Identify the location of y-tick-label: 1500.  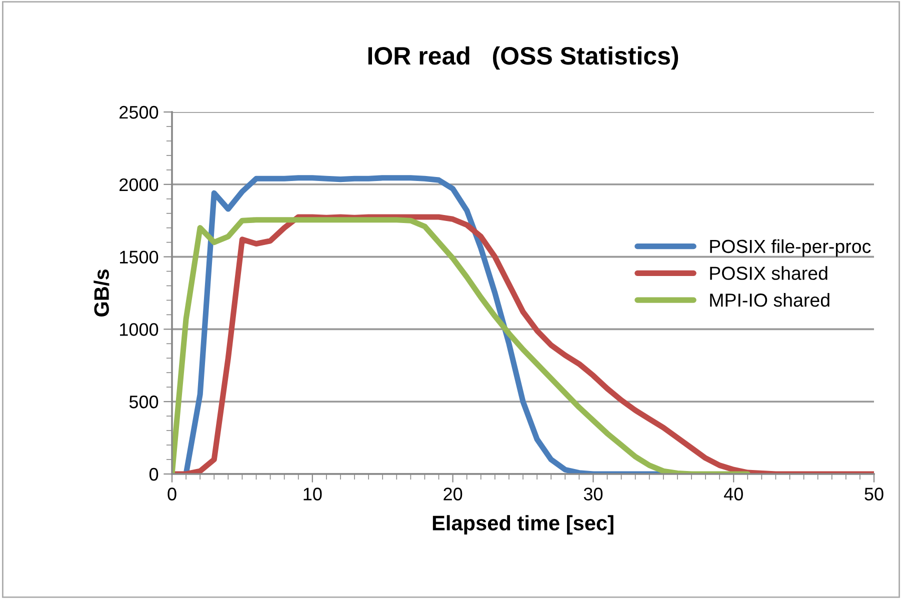
(139, 257).